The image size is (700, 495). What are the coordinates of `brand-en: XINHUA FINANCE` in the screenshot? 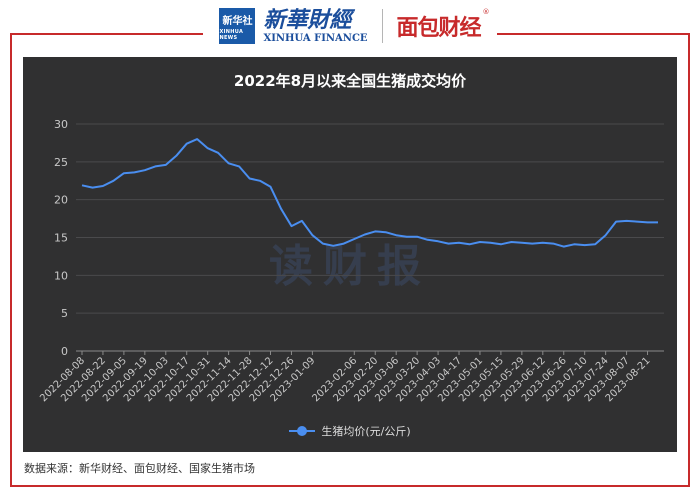 It's located at (315, 38).